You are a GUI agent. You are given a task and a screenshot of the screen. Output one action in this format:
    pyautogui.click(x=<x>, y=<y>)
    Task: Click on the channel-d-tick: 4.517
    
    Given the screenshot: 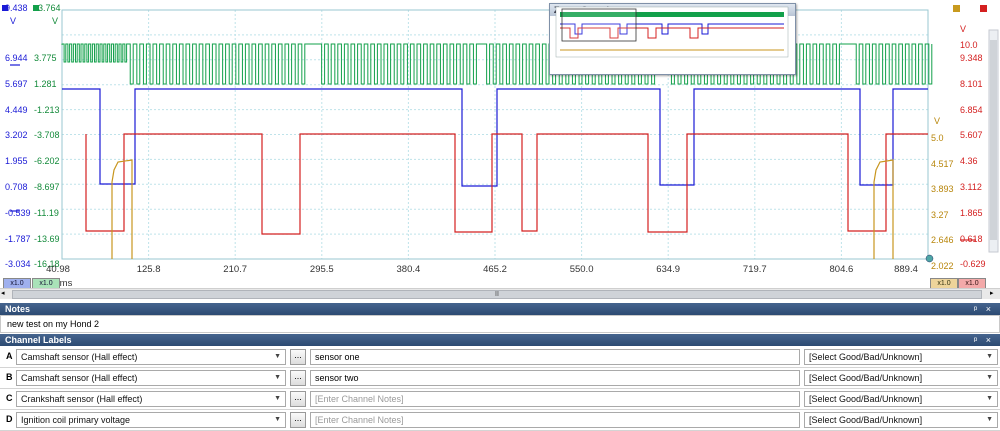 What is the action you would take?
    pyautogui.click(x=942, y=163)
    